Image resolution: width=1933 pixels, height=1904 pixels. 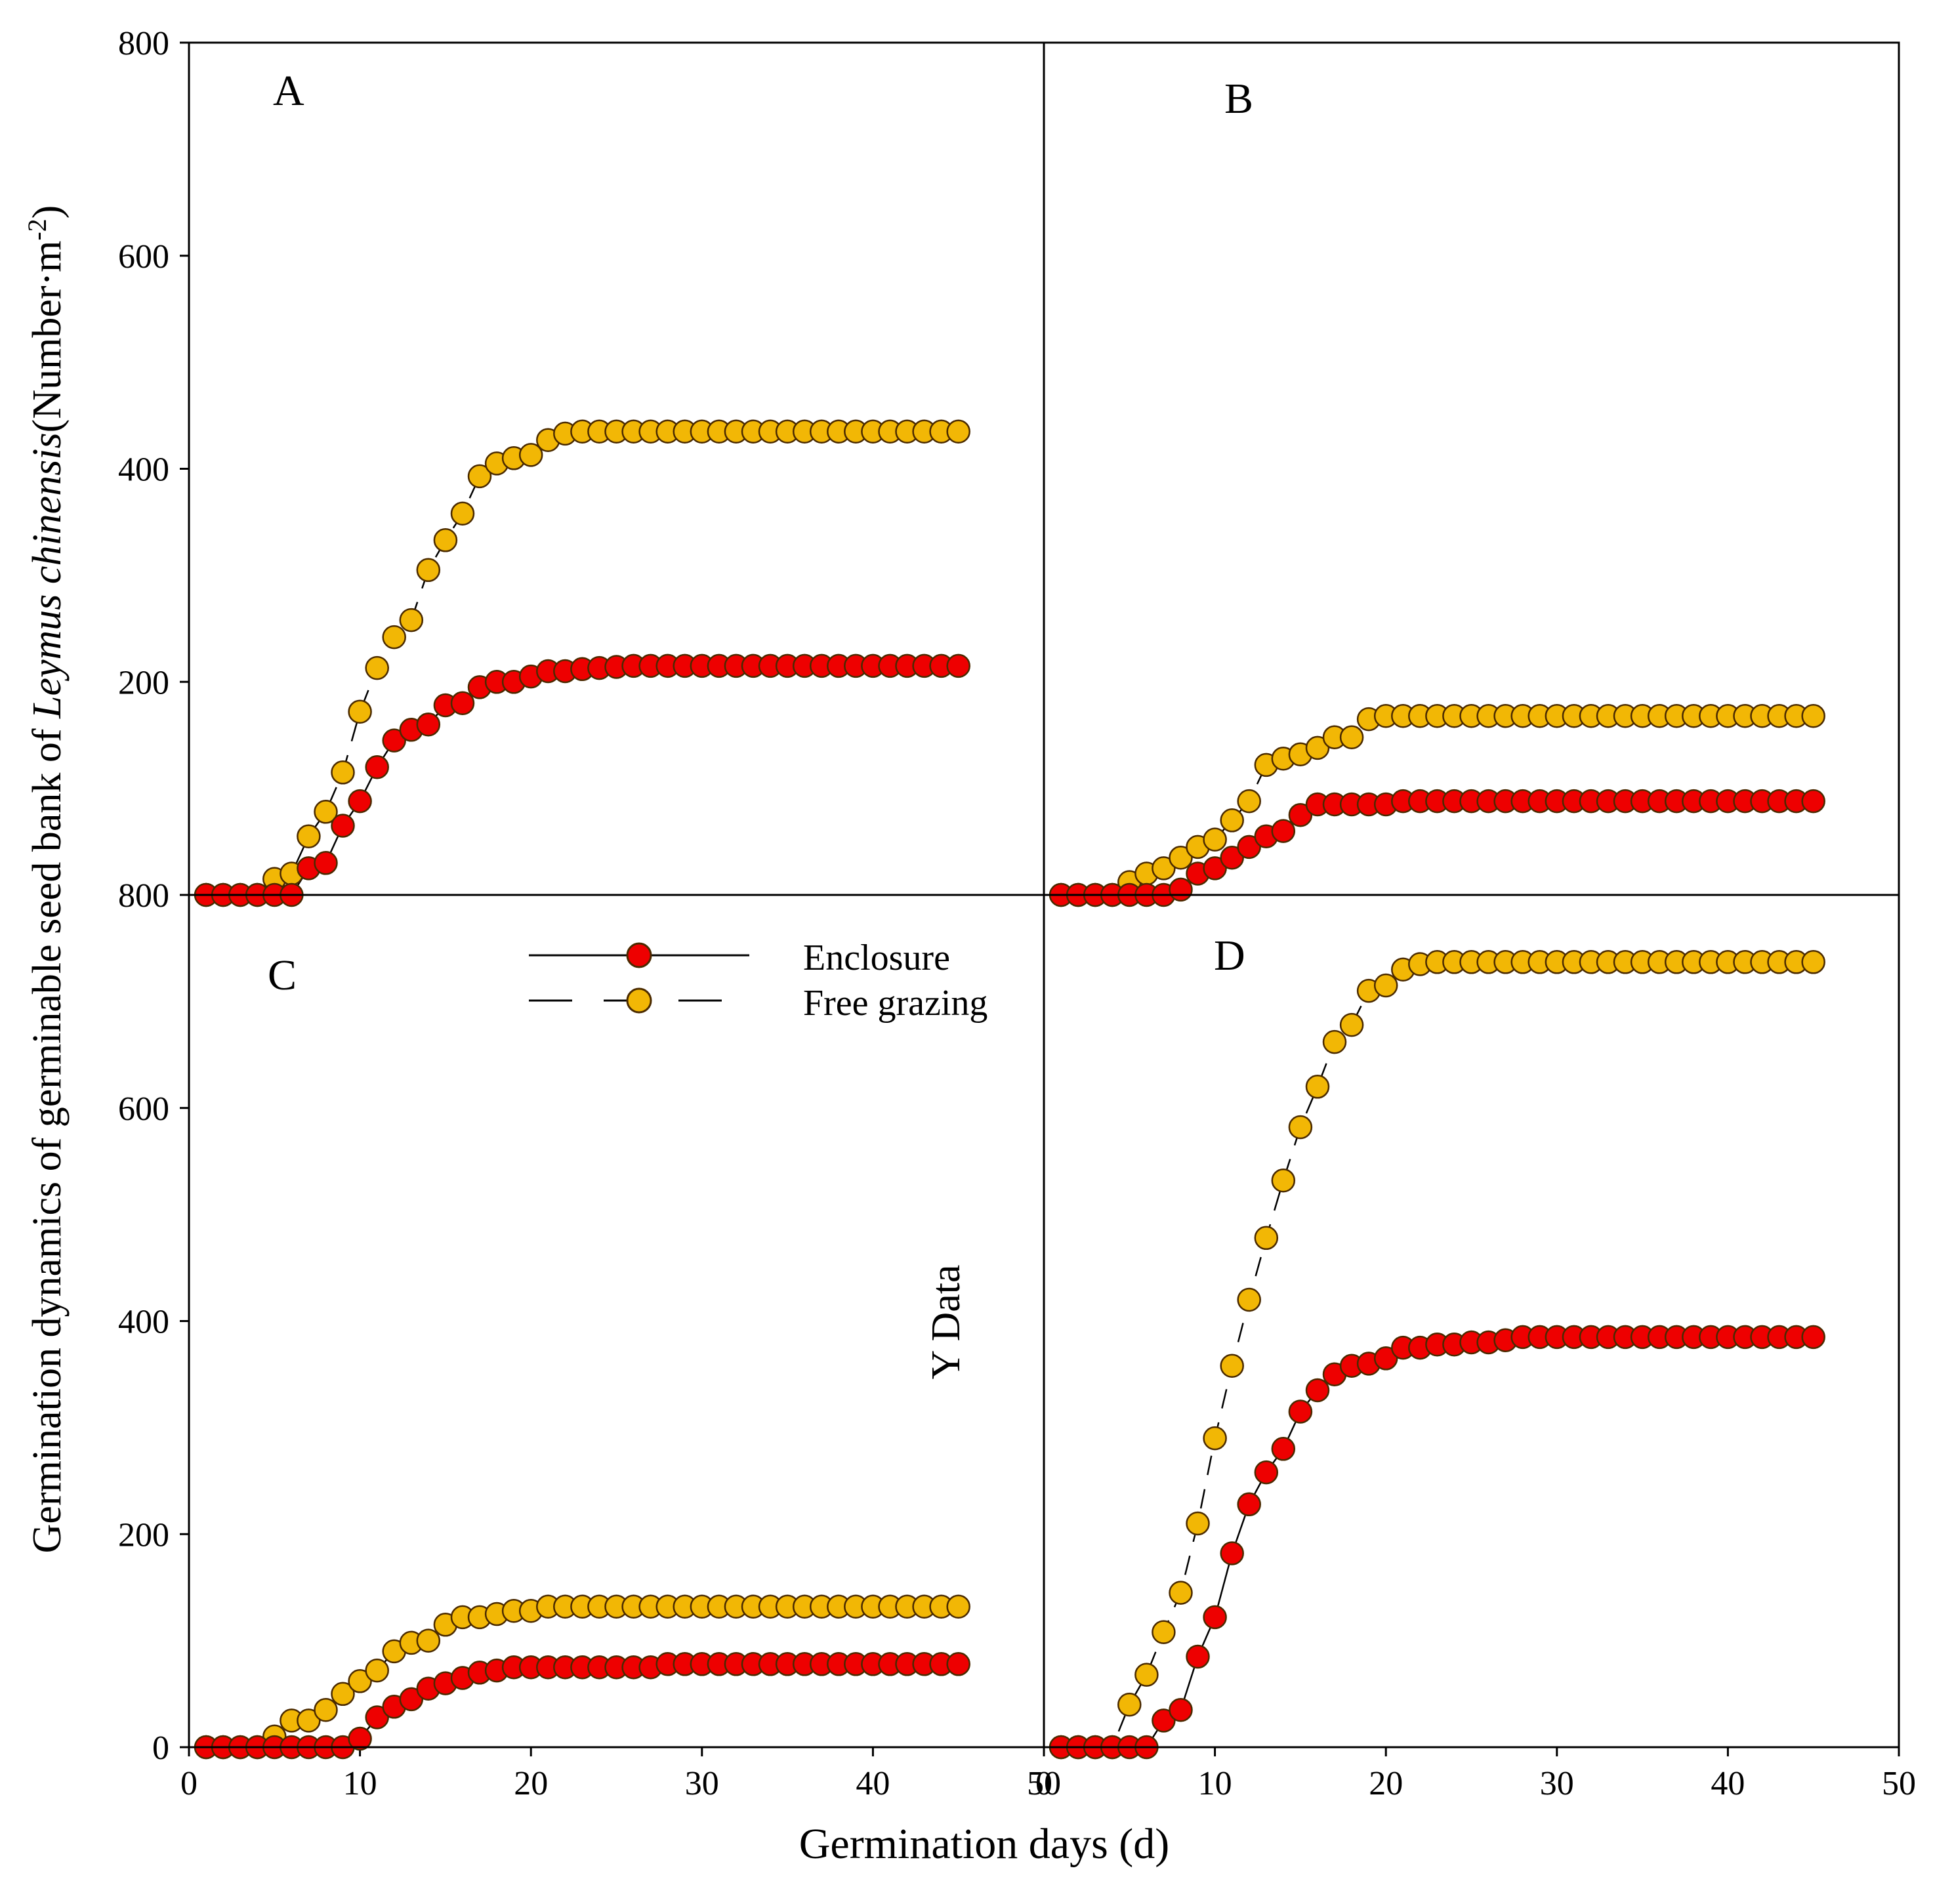 What do you see at coordinates (1437, 1542) in the screenshot?
I see `series-line-enclosure` at bounding box center [1437, 1542].